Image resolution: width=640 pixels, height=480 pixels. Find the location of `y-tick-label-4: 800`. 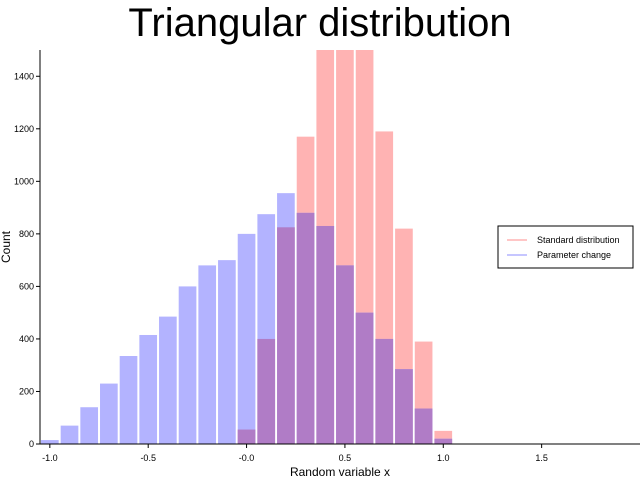

y-tick-label-4: 800 is located at coordinates (26, 234).